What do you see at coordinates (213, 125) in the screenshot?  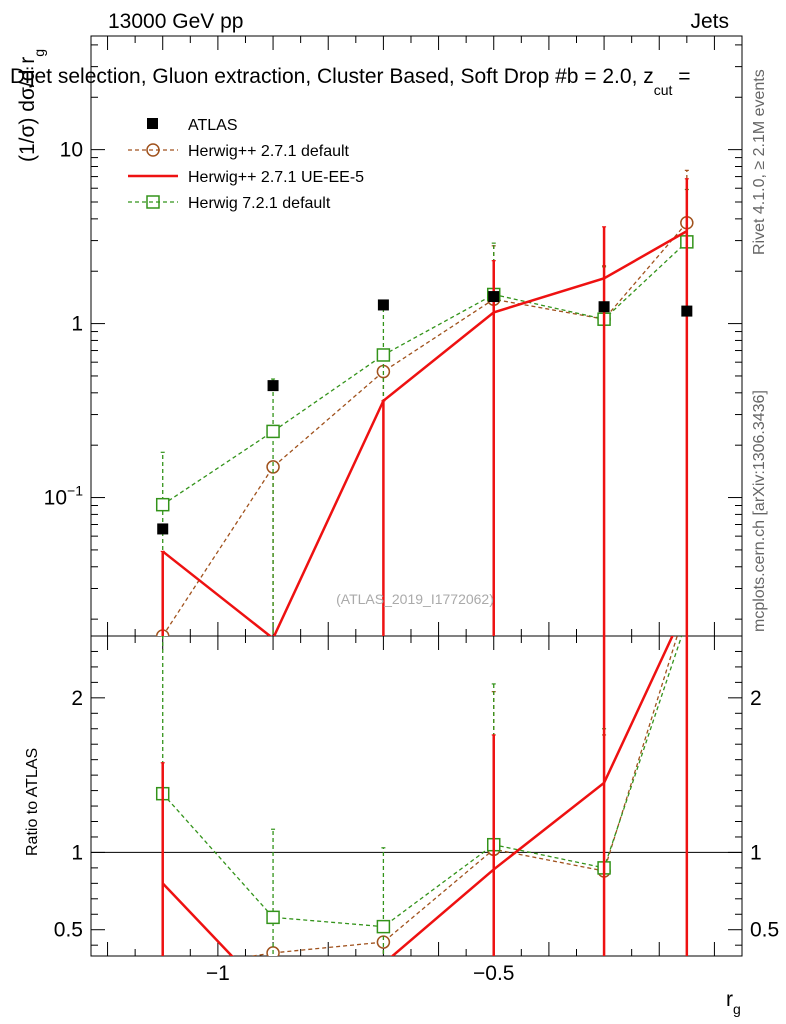 I see `legend-atlas-label: ATLAS` at bounding box center [213, 125].